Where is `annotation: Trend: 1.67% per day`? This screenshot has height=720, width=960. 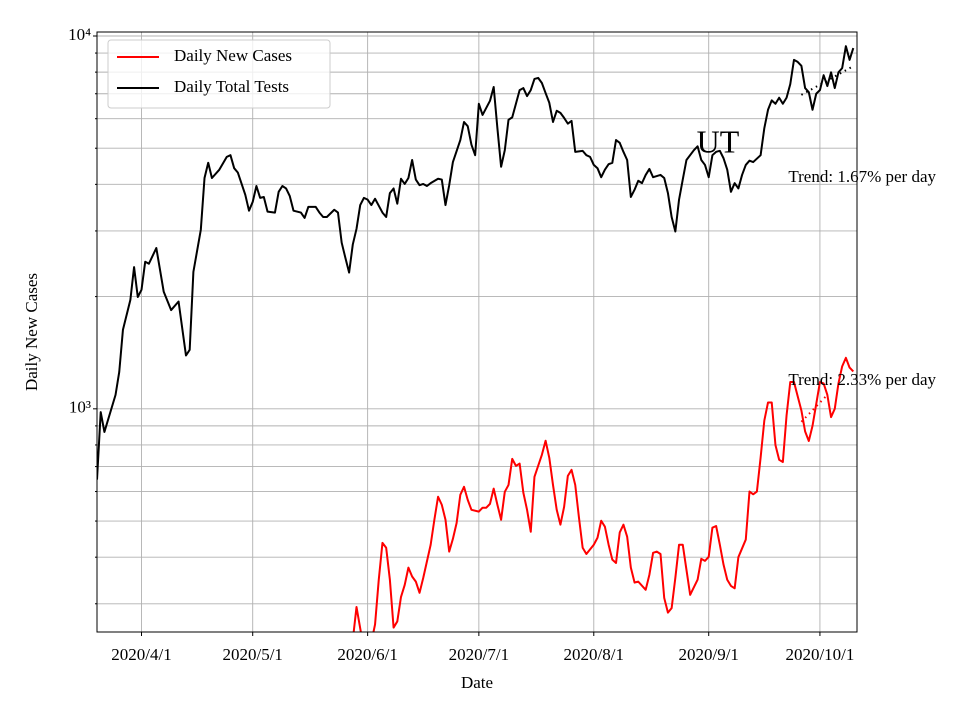
annotation: Trend: 1.67% per day is located at coordinates (862, 176).